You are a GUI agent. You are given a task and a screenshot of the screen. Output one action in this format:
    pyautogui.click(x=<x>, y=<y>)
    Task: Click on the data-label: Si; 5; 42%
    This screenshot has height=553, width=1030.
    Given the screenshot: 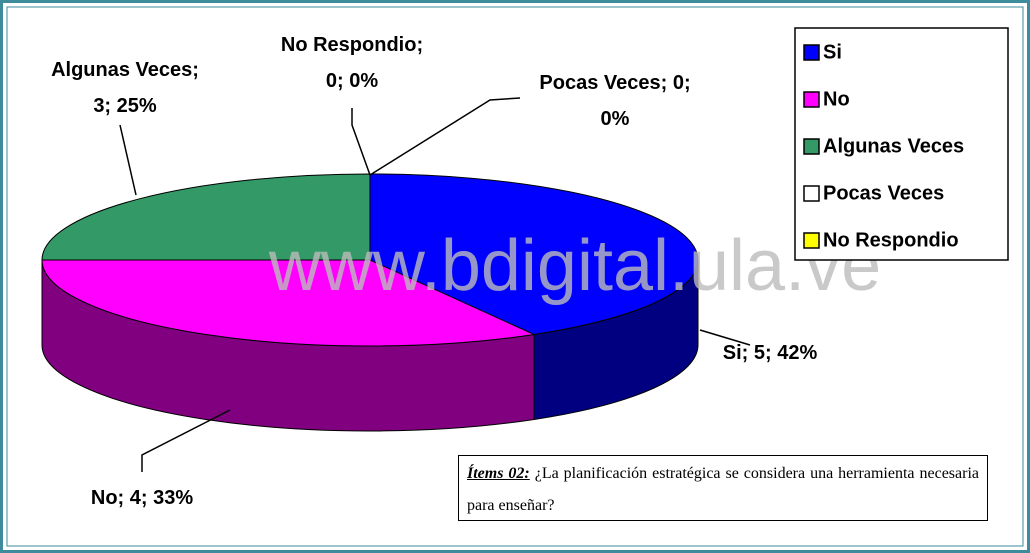 What is the action you would take?
    pyautogui.click(x=770, y=353)
    